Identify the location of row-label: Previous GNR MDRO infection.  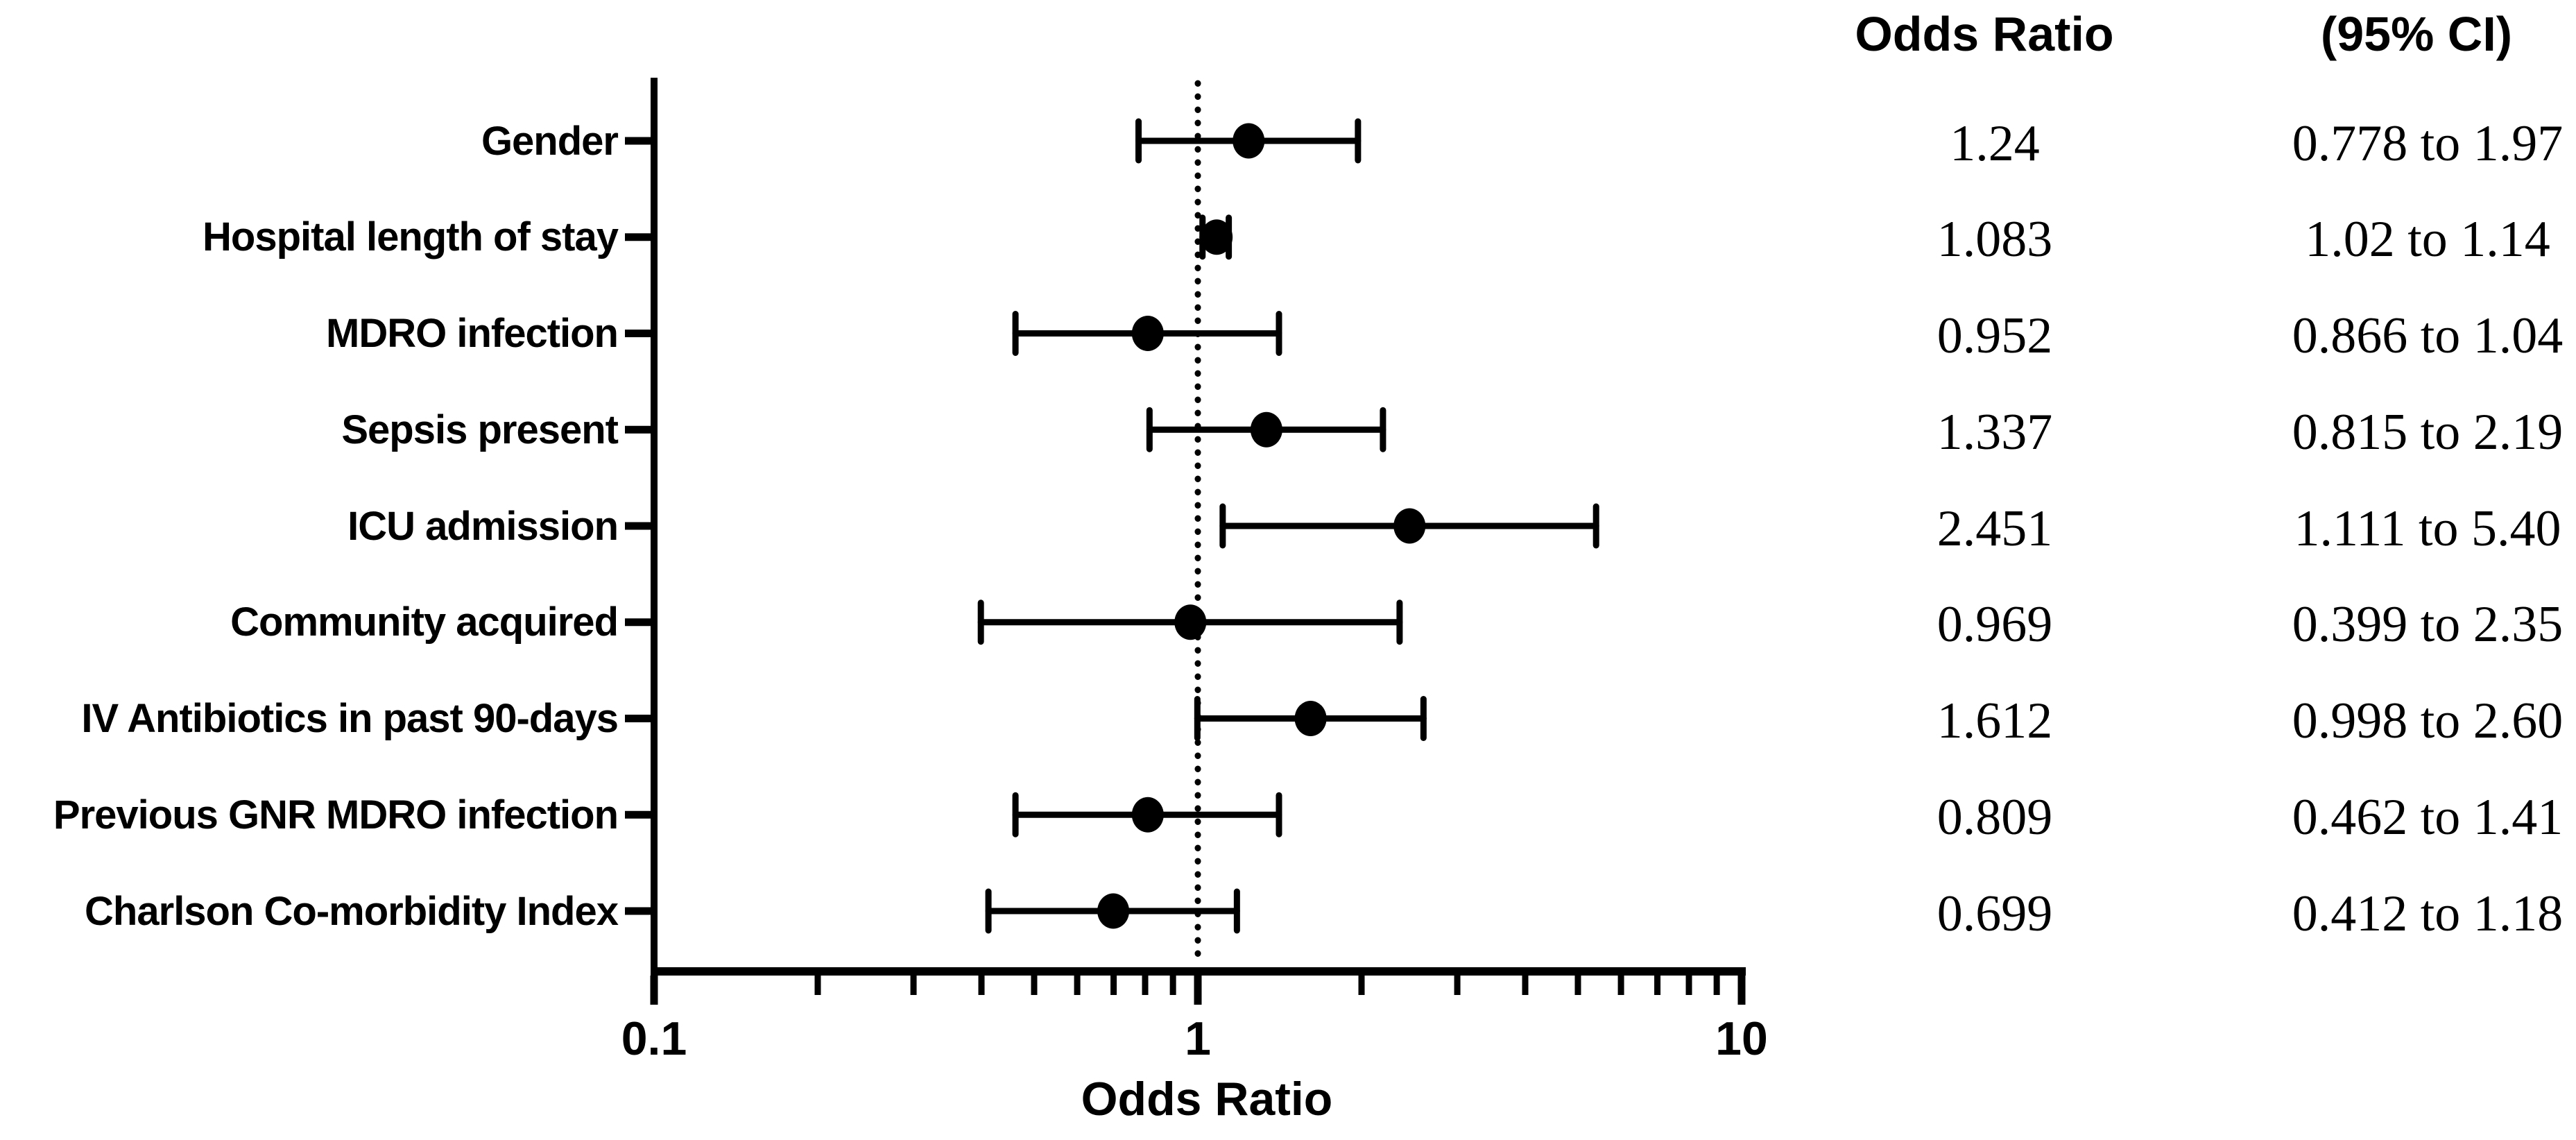
(336, 814).